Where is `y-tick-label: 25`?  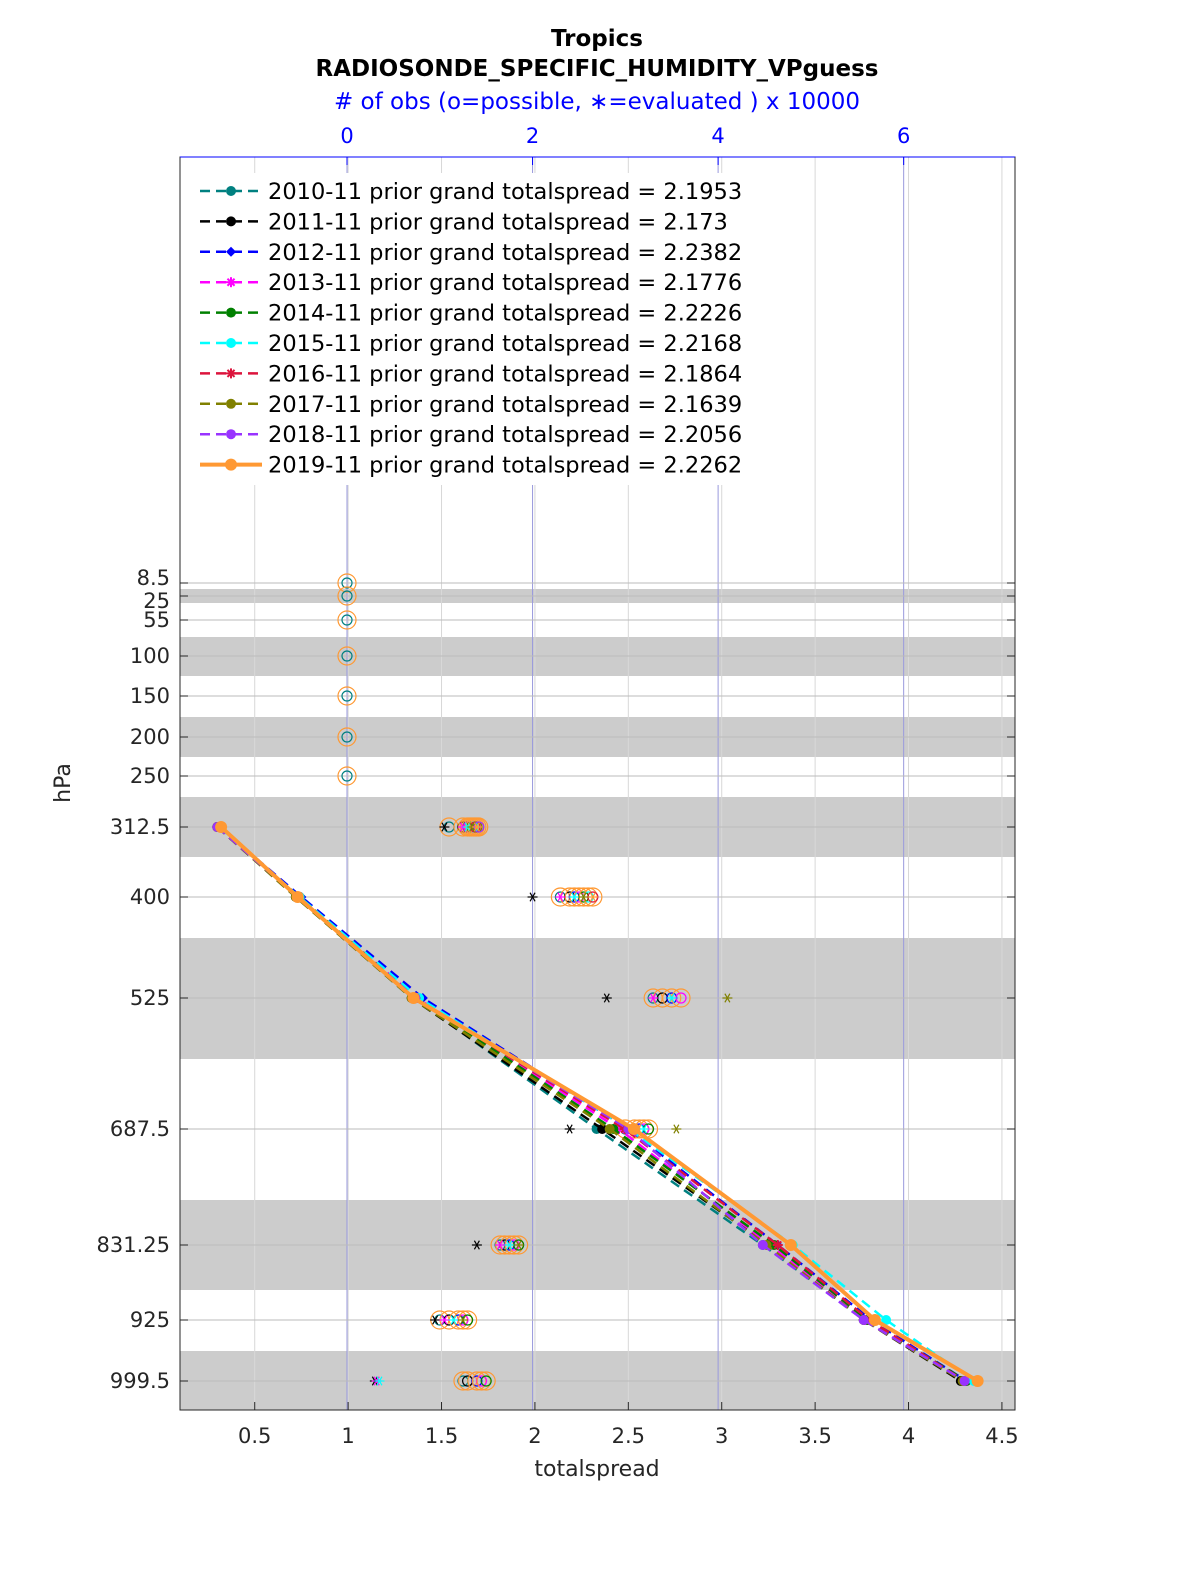
y-tick-label: 25 is located at coordinates (156, 601).